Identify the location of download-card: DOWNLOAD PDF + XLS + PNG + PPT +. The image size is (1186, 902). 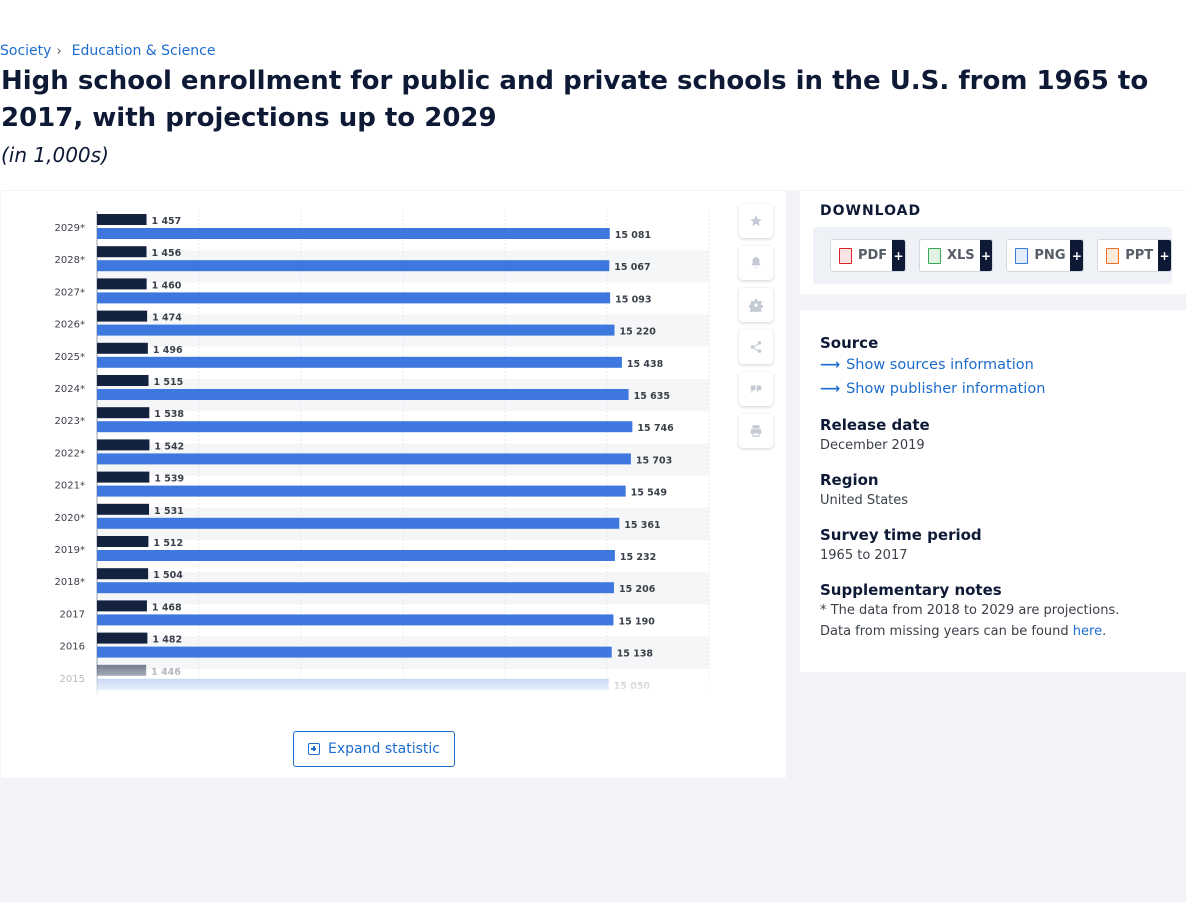
(993, 242).